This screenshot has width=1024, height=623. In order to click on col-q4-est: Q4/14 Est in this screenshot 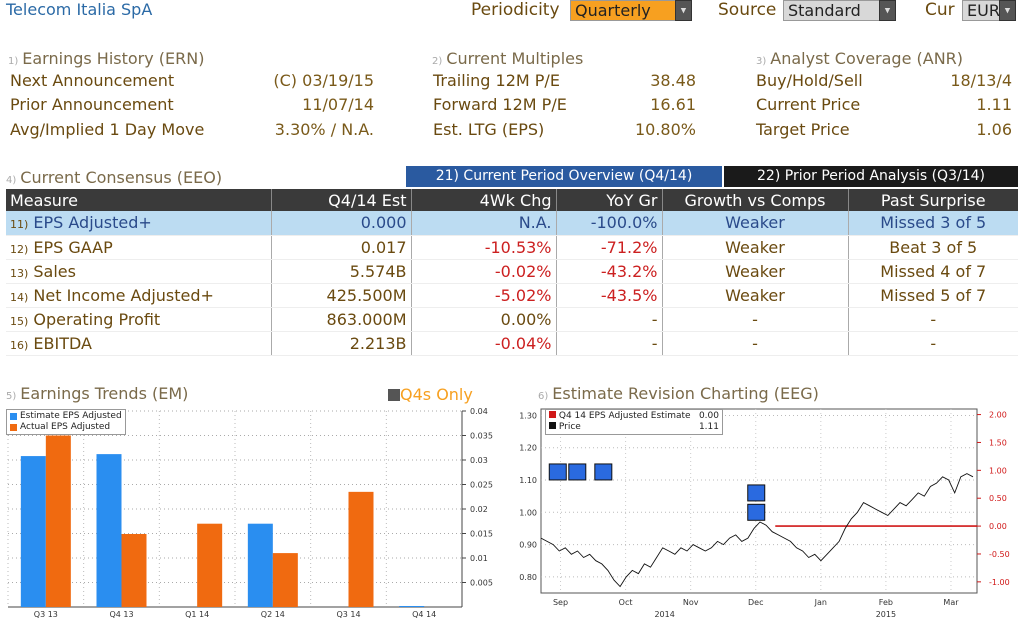, I will do `click(341, 200)`.